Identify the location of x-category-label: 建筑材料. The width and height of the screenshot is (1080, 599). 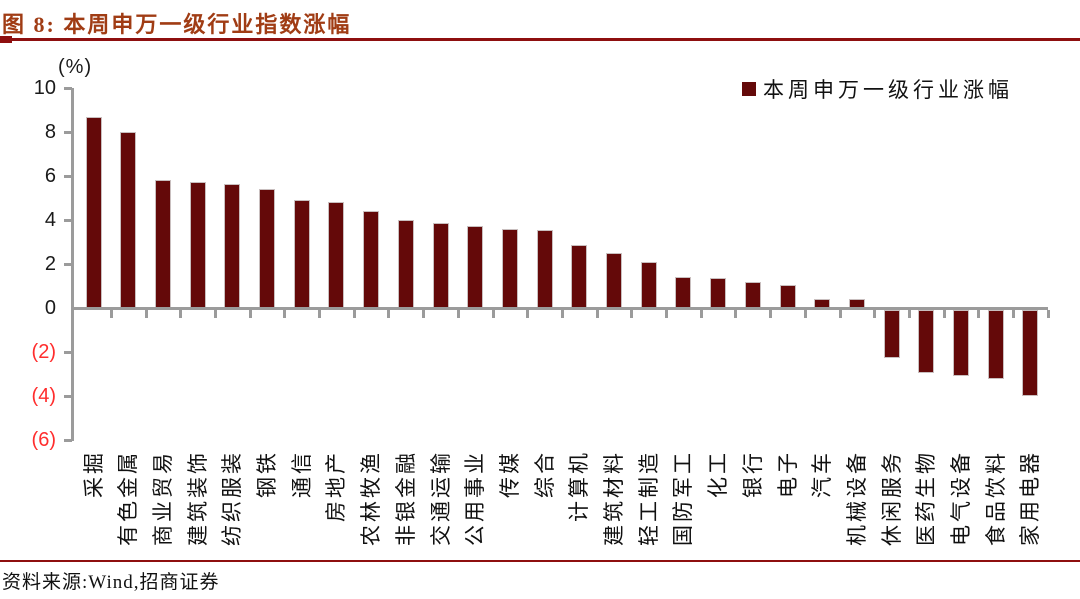
(614, 498).